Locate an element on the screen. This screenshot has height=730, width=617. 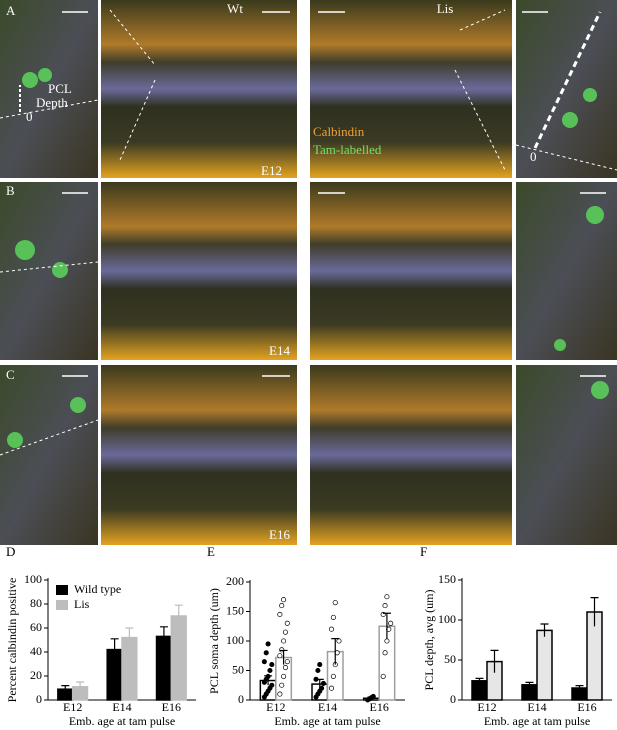
annotation: PCL is located at coordinates (60, 88).